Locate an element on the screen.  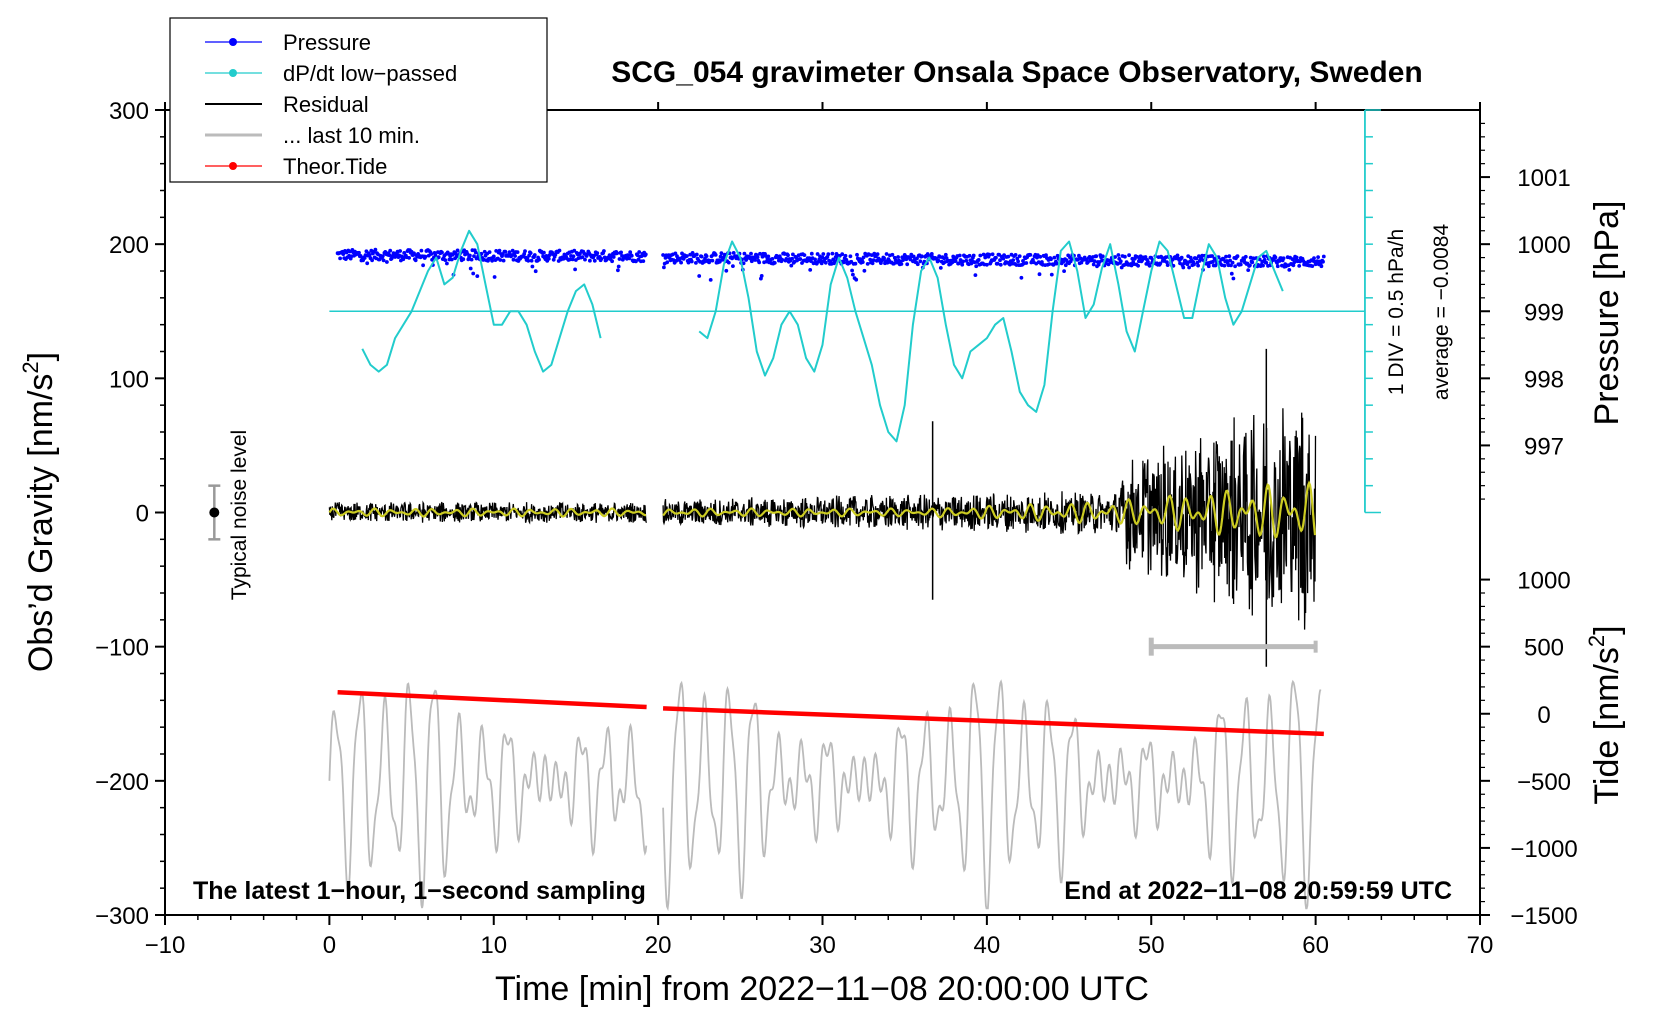
noise-center-dot is located at coordinates (214, 512).